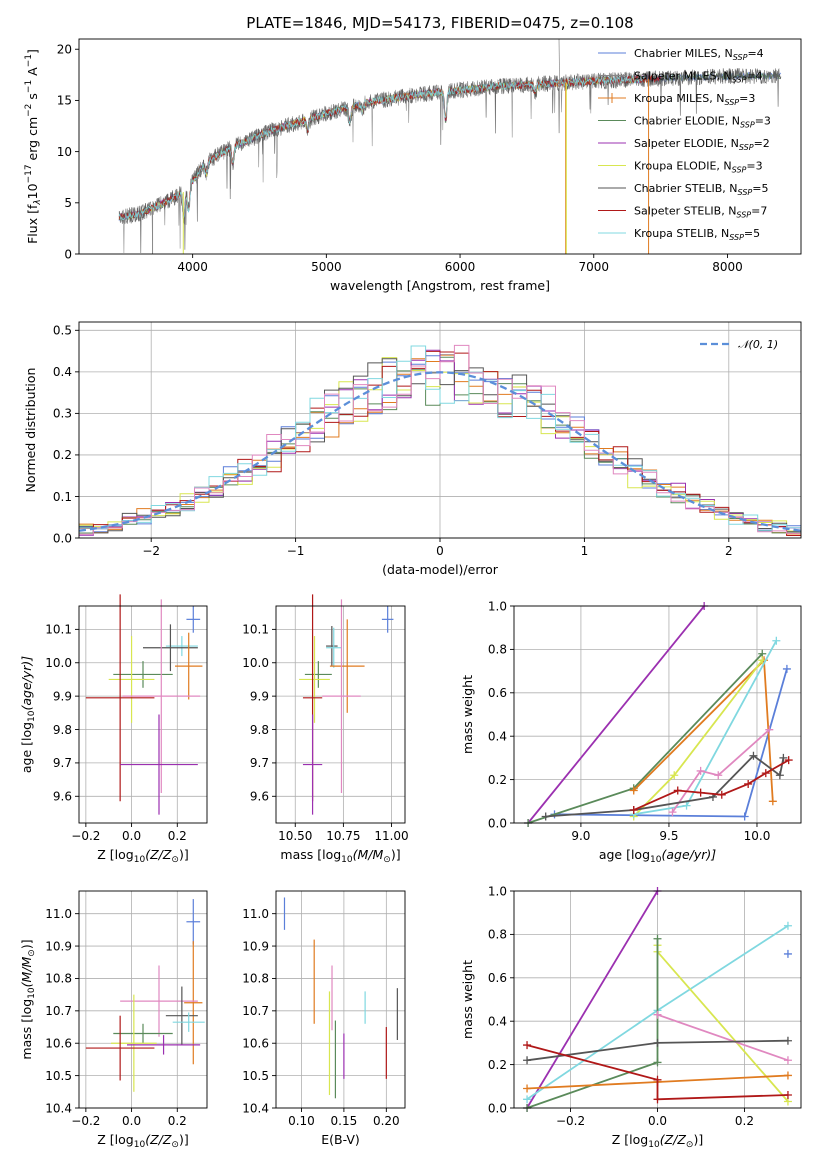 This screenshot has height=1170, width=819. Describe the element at coordinates (754, 76) in the screenshot. I see `label-part: =4` at that location.